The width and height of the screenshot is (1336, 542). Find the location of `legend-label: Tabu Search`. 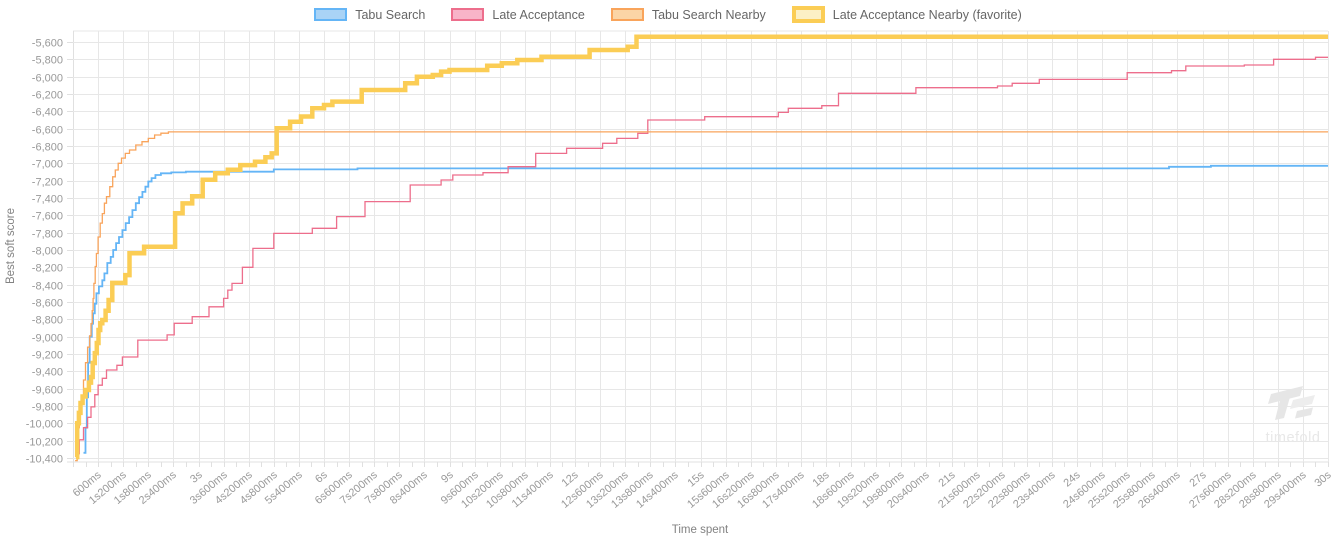

legend-label: Tabu Search is located at coordinates (390, 14).